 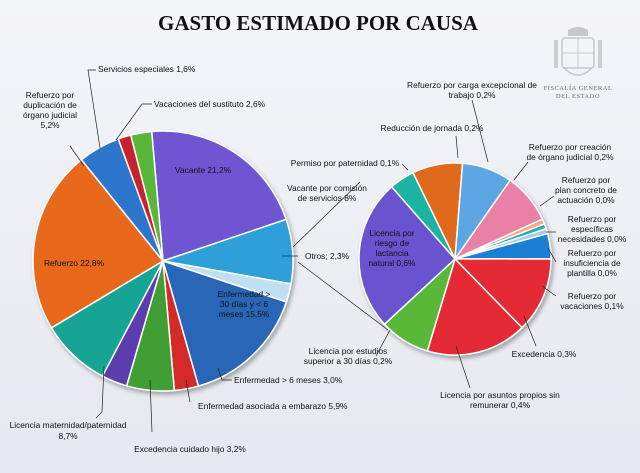 What do you see at coordinates (77, 156) in the screenshot?
I see `leader-refuerzo-dup` at bounding box center [77, 156].